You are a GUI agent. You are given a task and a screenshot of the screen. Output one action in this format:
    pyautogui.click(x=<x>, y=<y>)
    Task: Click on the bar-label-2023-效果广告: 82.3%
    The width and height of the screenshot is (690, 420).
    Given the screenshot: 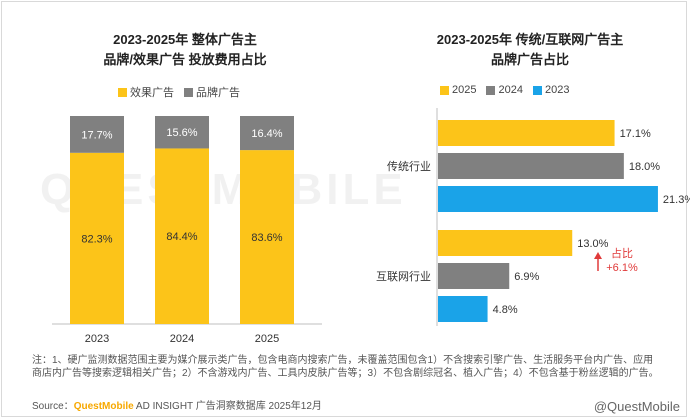 What is the action you would take?
    pyautogui.click(x=96, y=239)
    